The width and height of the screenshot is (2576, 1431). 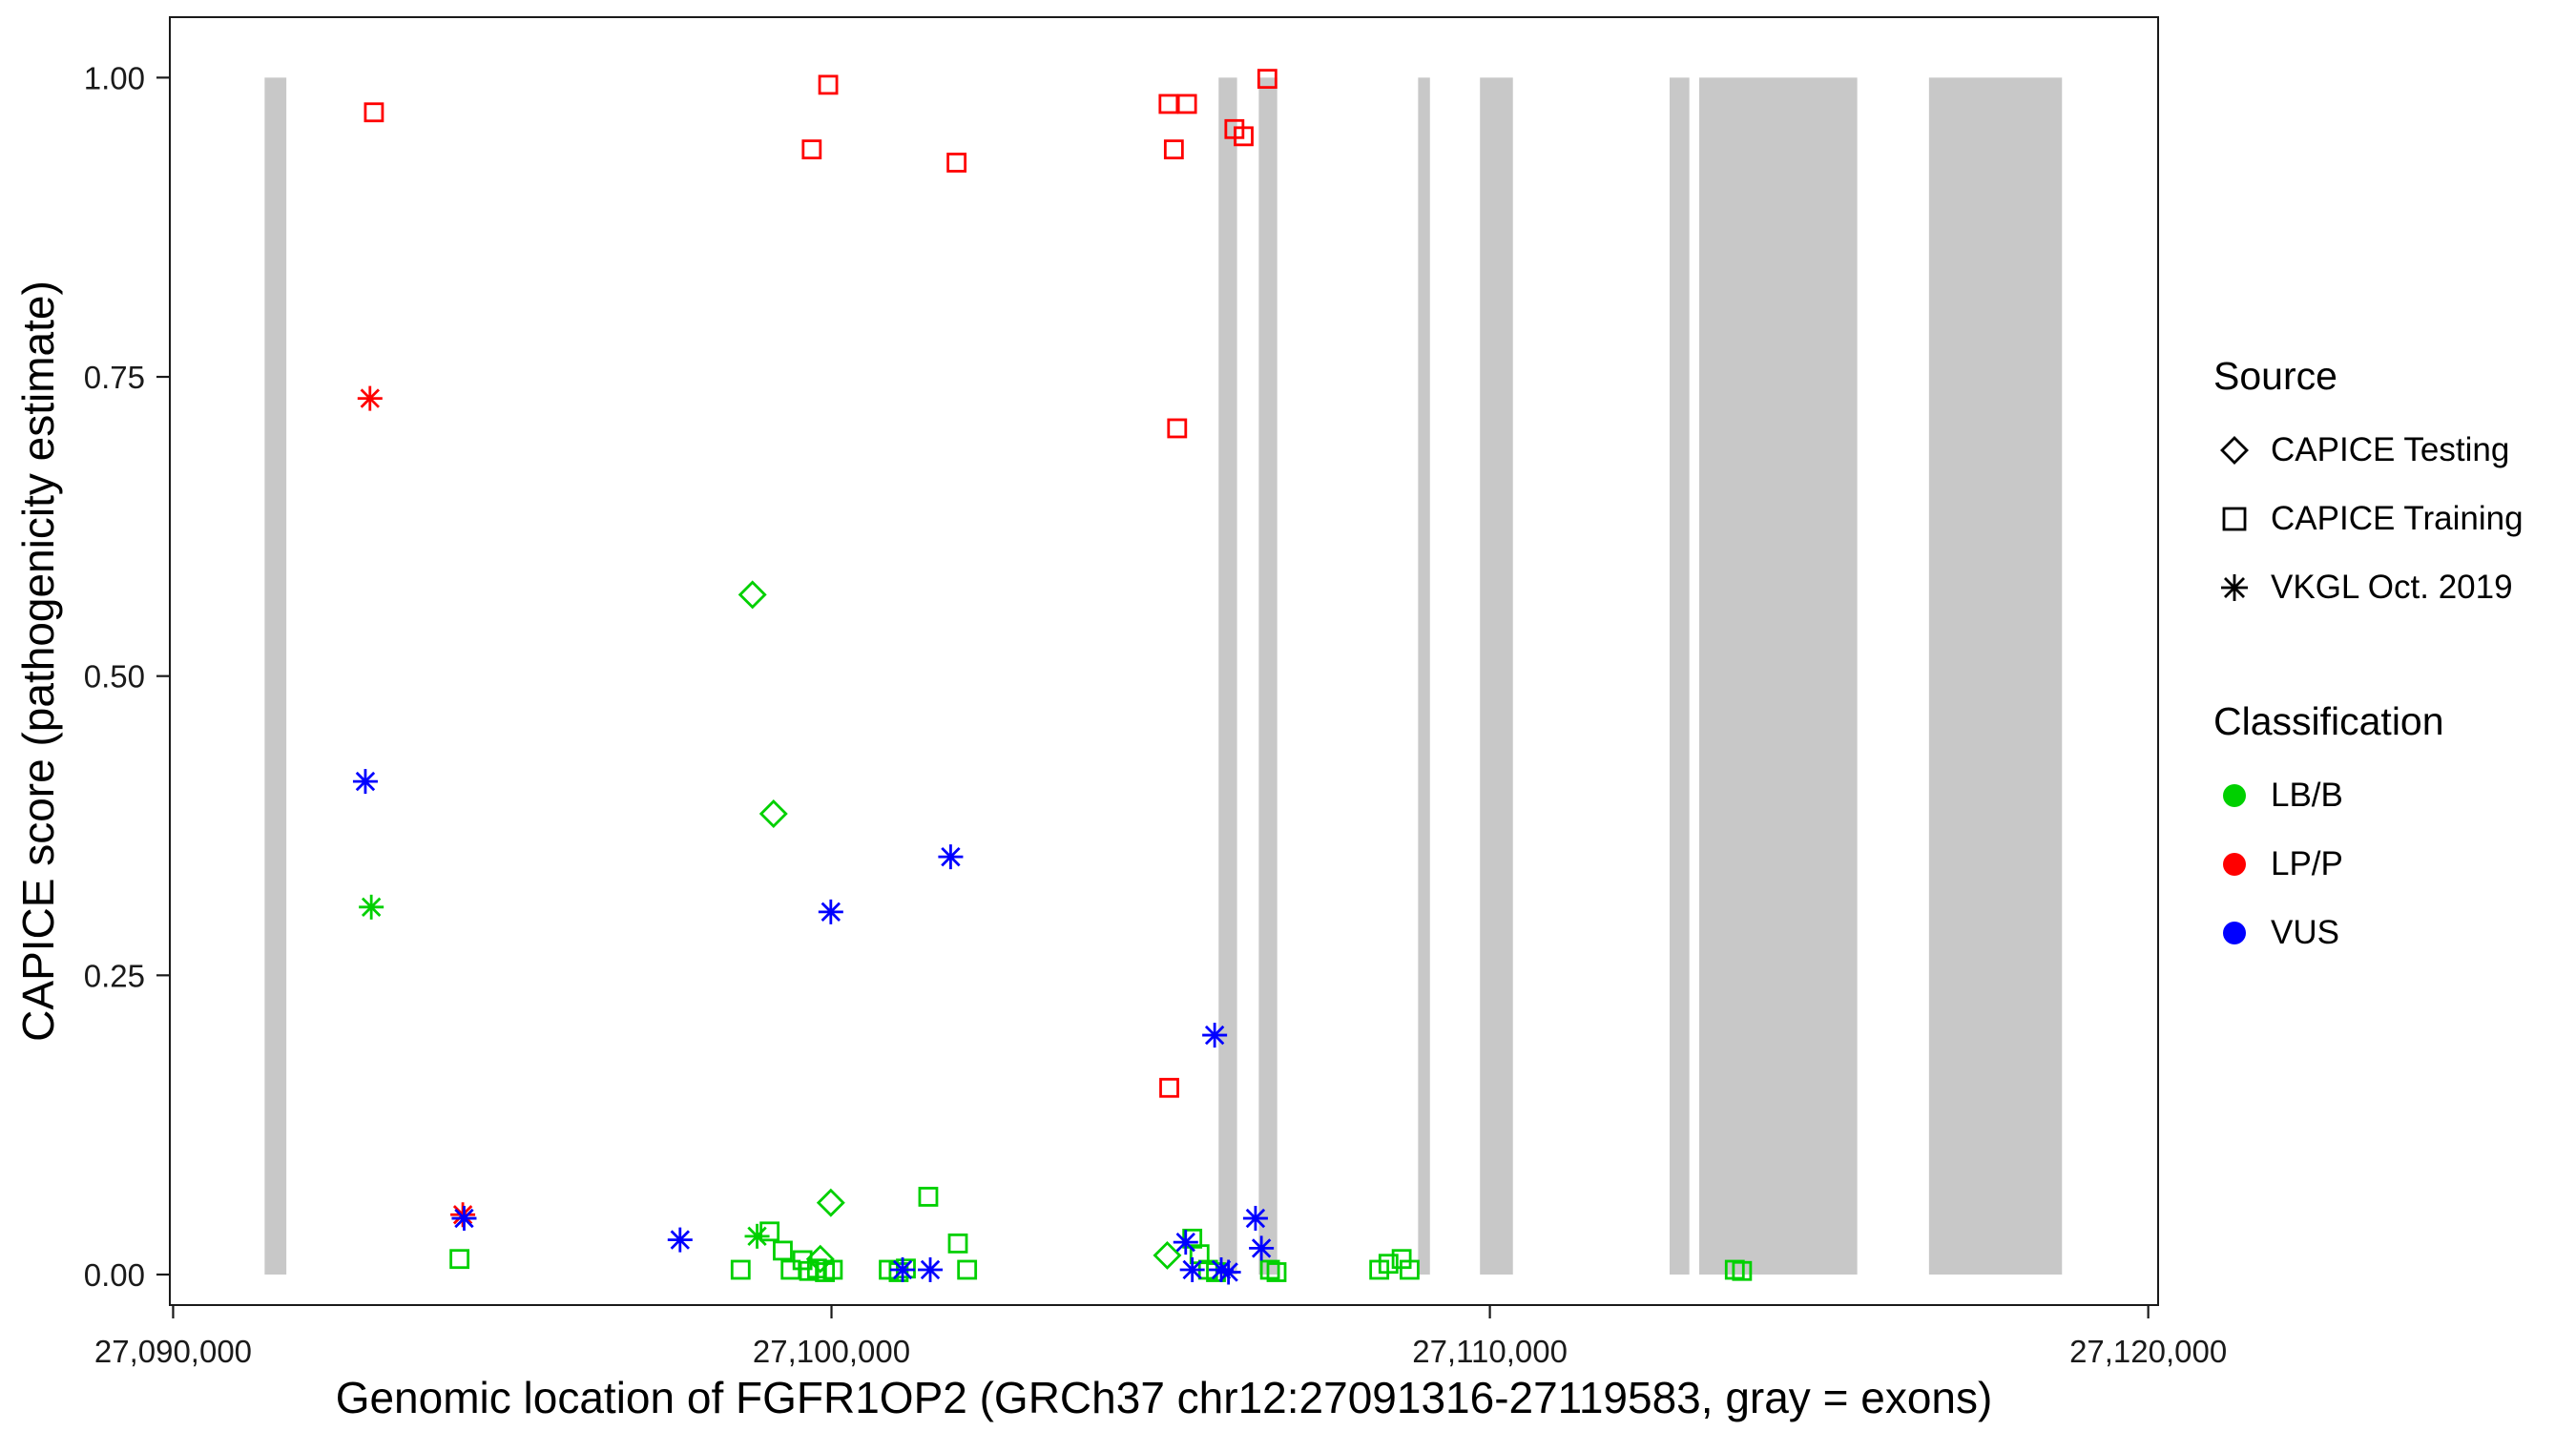 I want to click on diamond-icon, so click(x=2234, y=450).